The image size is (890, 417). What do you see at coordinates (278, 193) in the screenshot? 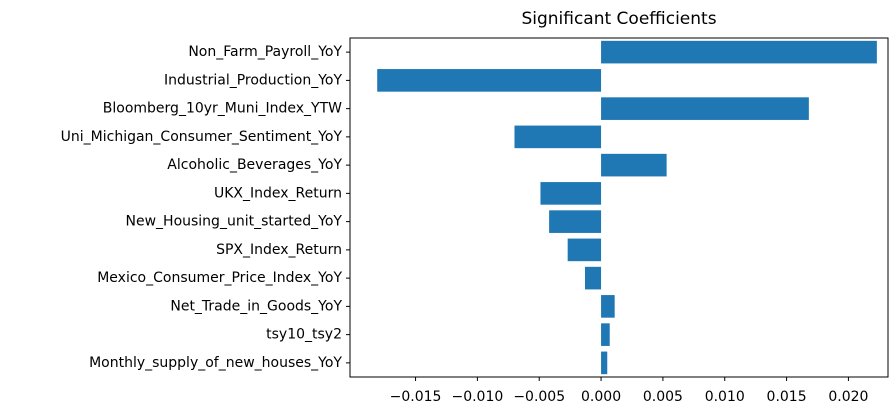
I see `y-tick-label: UKX_Index_Return` at bounding box center [278, 193].